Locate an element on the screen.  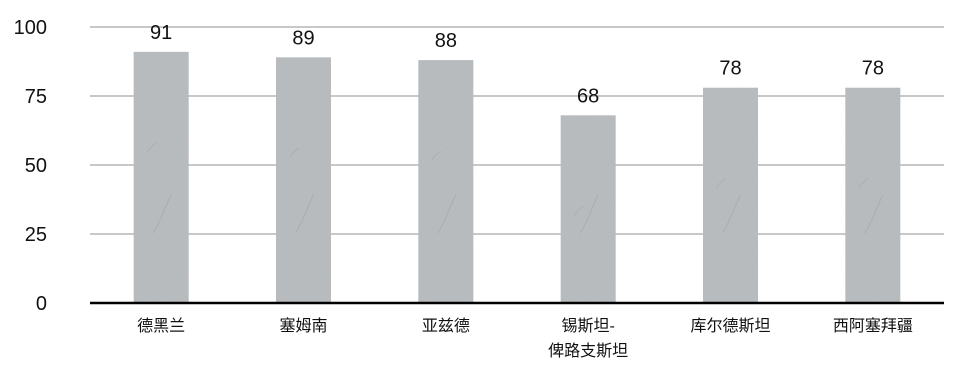
x-axis-ticks: 德黑兰 塞姆南 亚兹德 锡斯坦- 俾路支斯坦 库尔德斯坦 西阿塞拜疆 is located at coordinates (525, 338).